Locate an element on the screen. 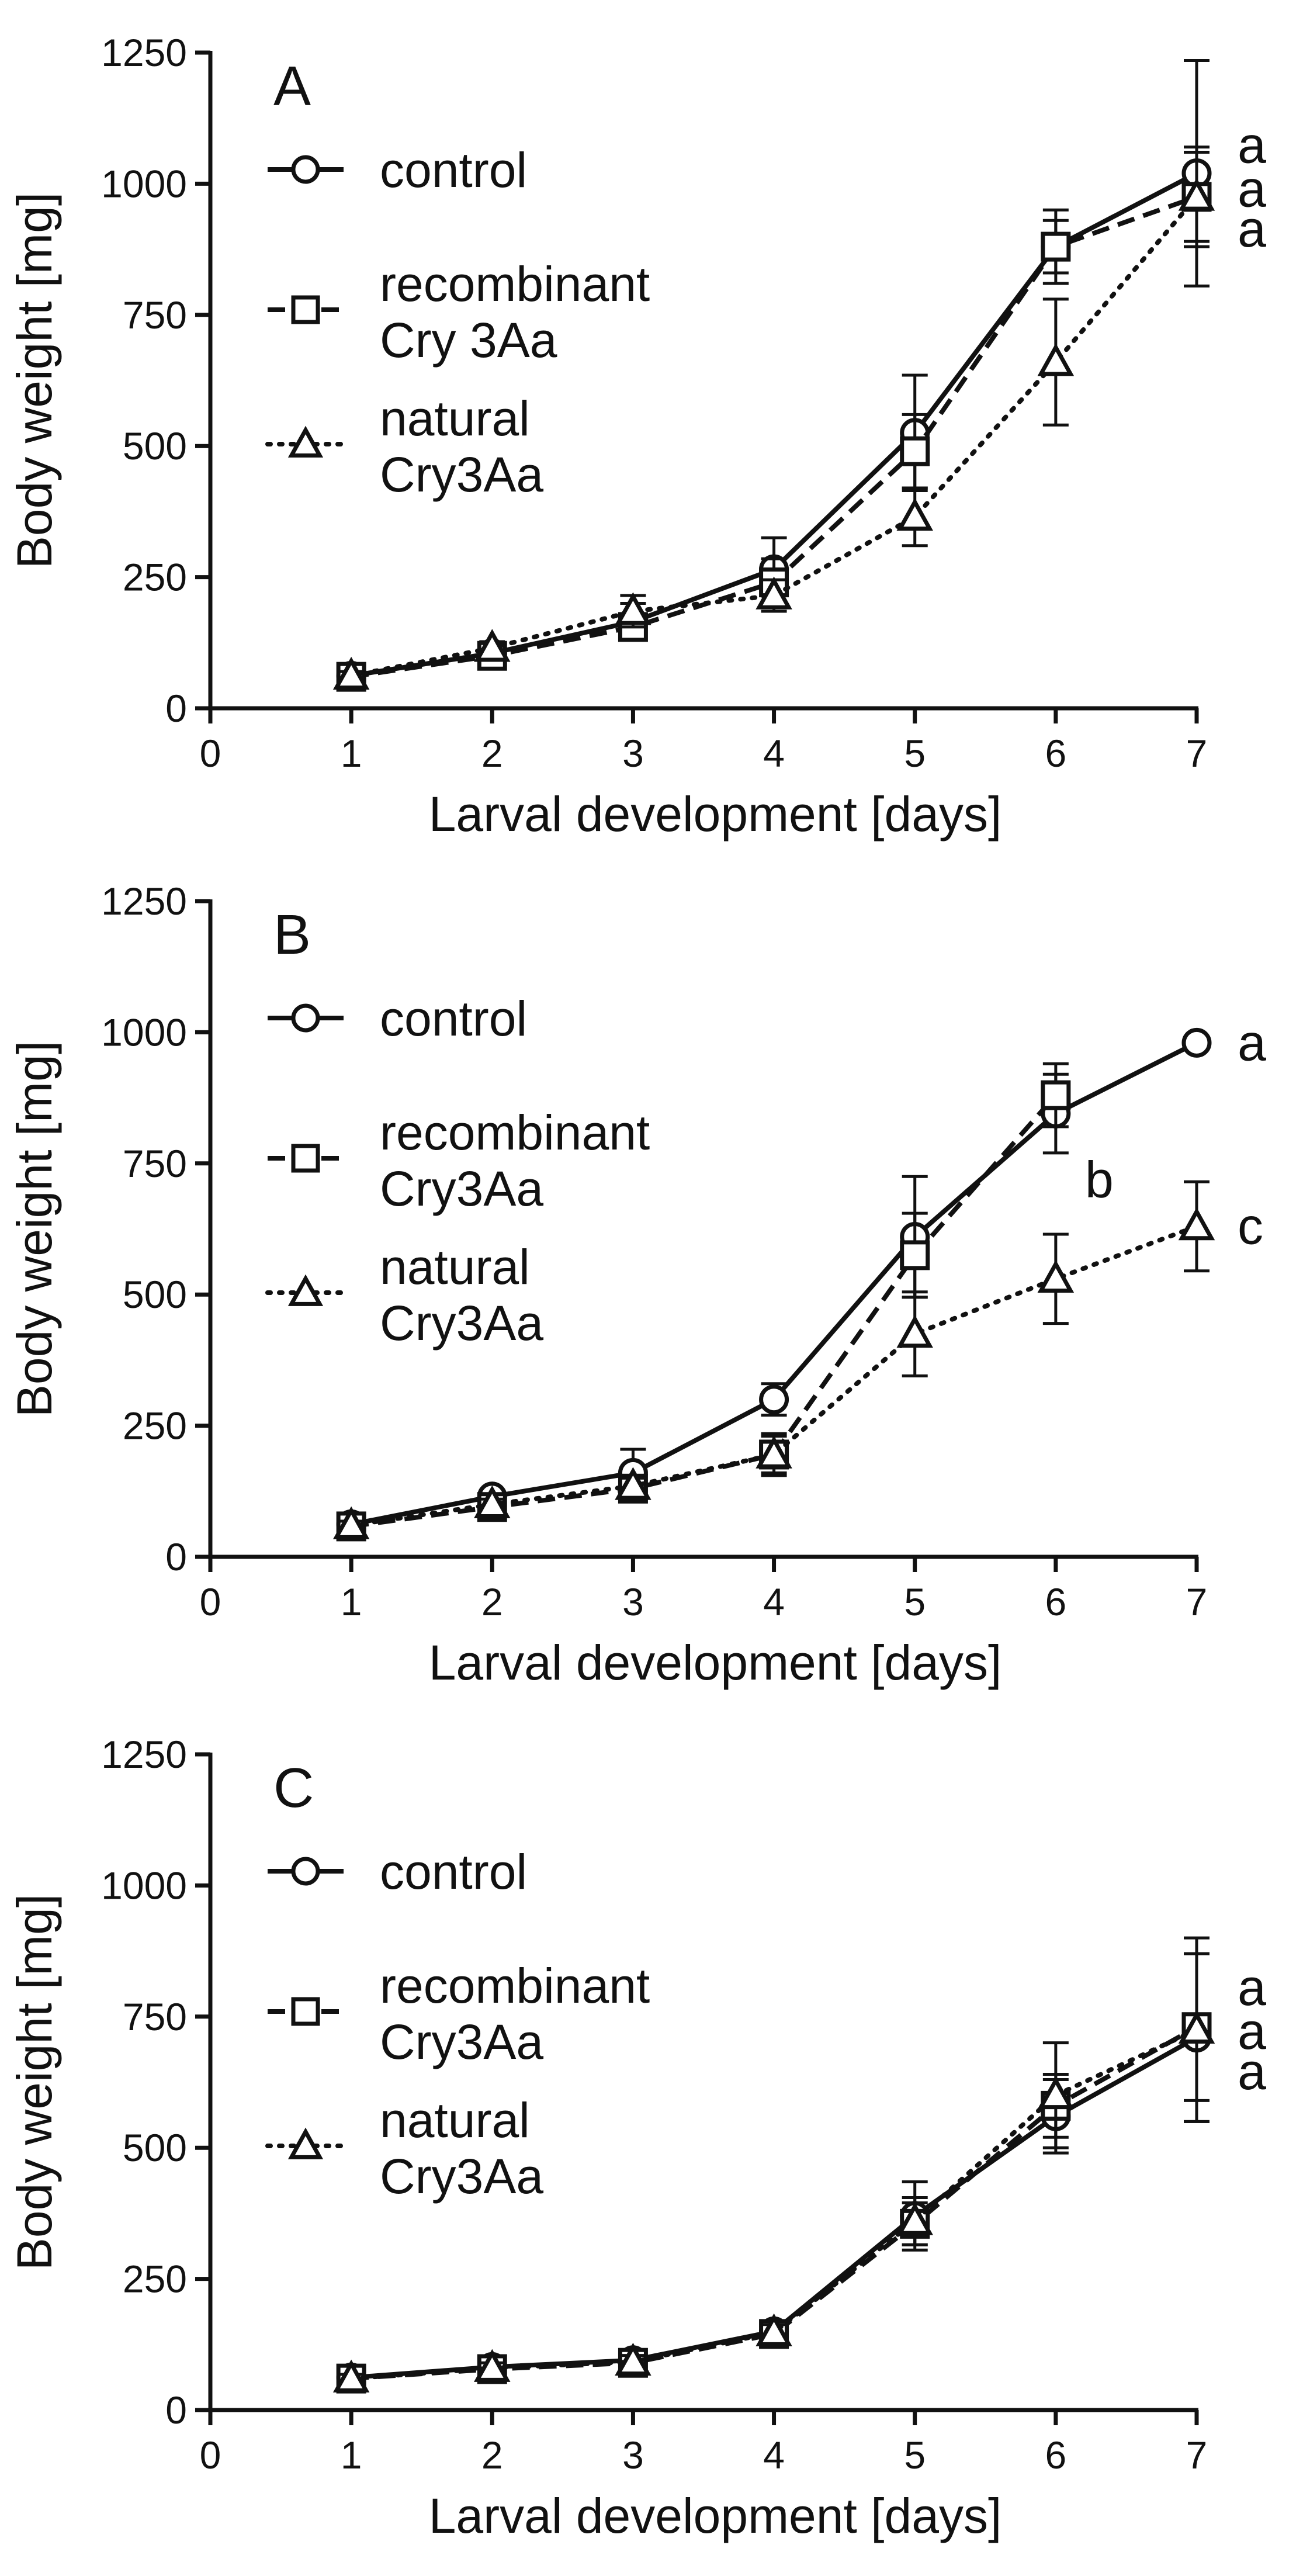 This screenshot has width=1310, height=2576. significance-letter: b is located at coordinates (1099, 1180).